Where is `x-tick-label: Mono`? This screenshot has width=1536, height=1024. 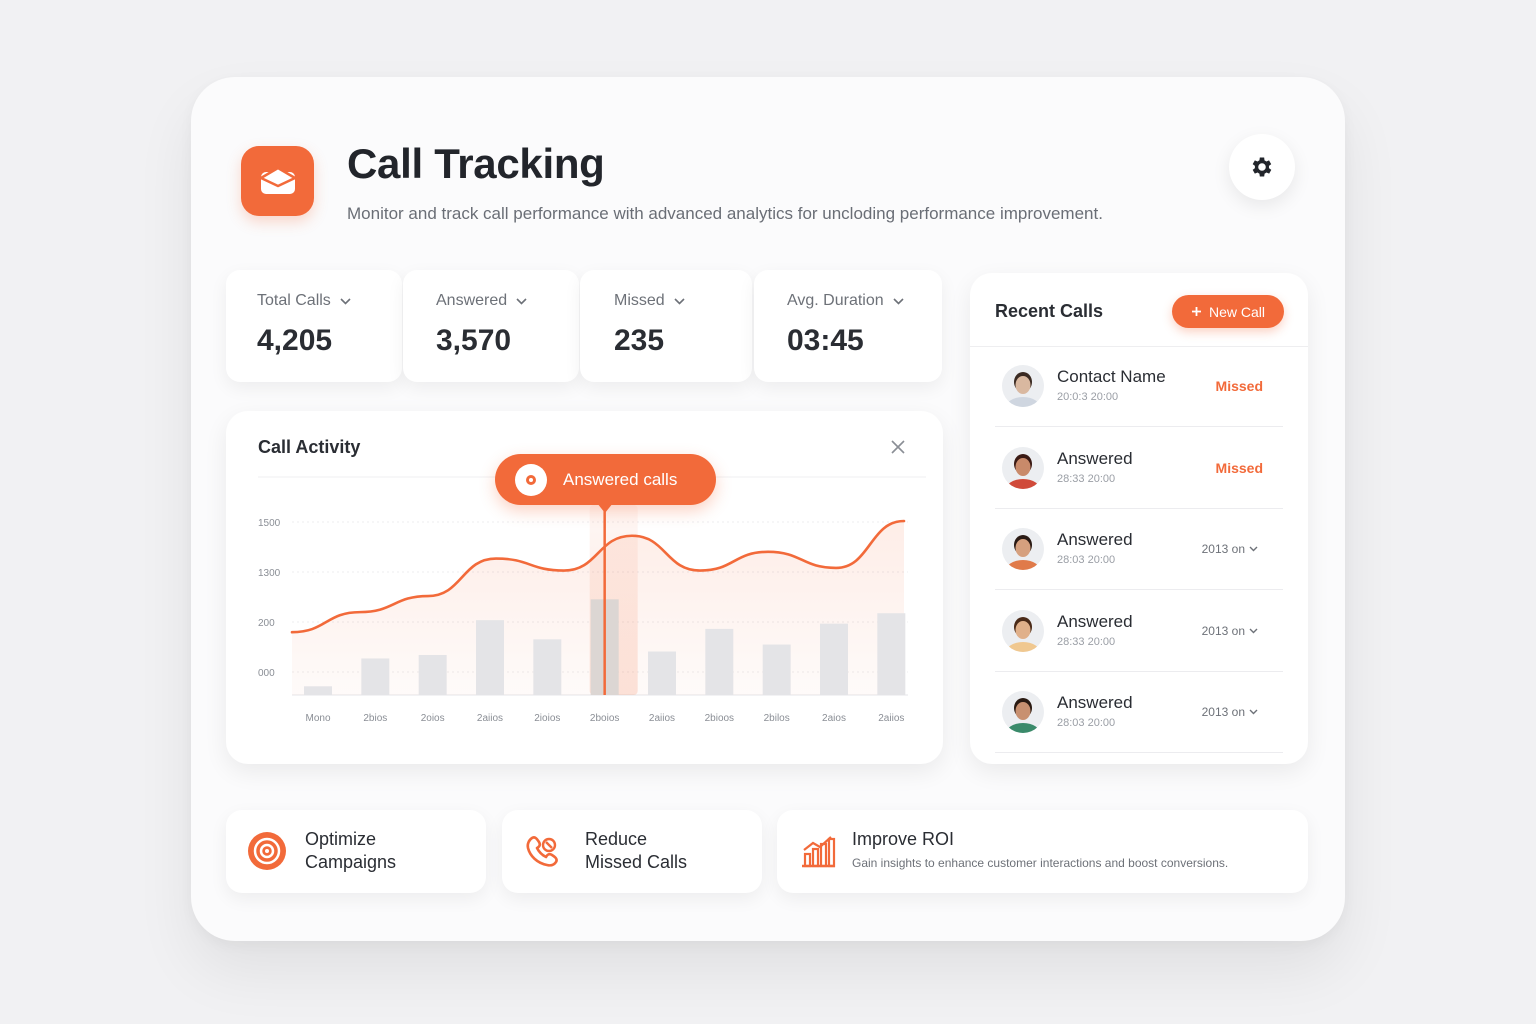
x-tick-label: Mono is located at coordinates (317, 718).